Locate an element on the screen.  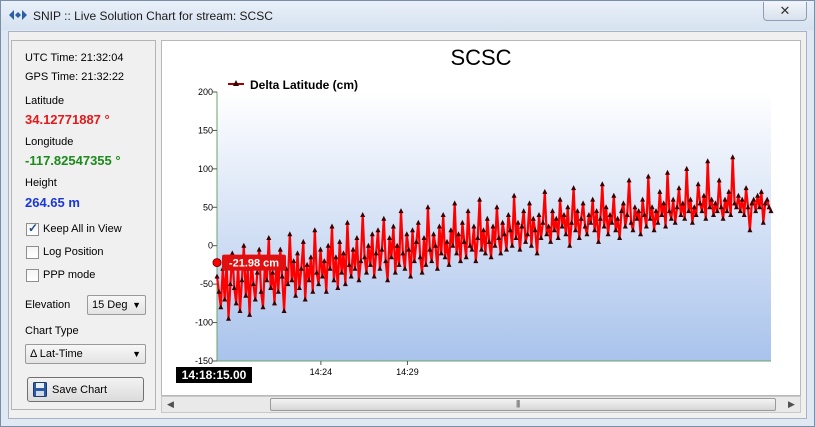
close-button: ✕ is located at coordinates (785, 11).